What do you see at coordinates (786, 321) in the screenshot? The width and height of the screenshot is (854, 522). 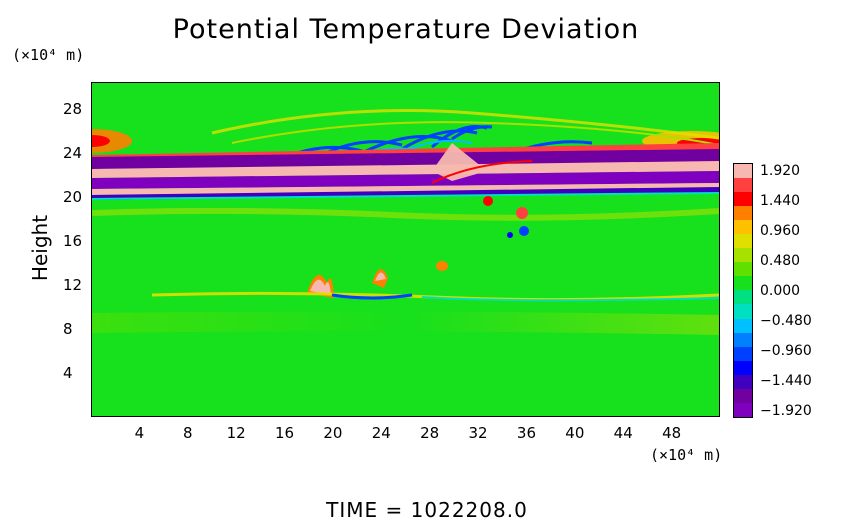 I see `colorbar-label: −0.480` at bounding box center [786, 321].